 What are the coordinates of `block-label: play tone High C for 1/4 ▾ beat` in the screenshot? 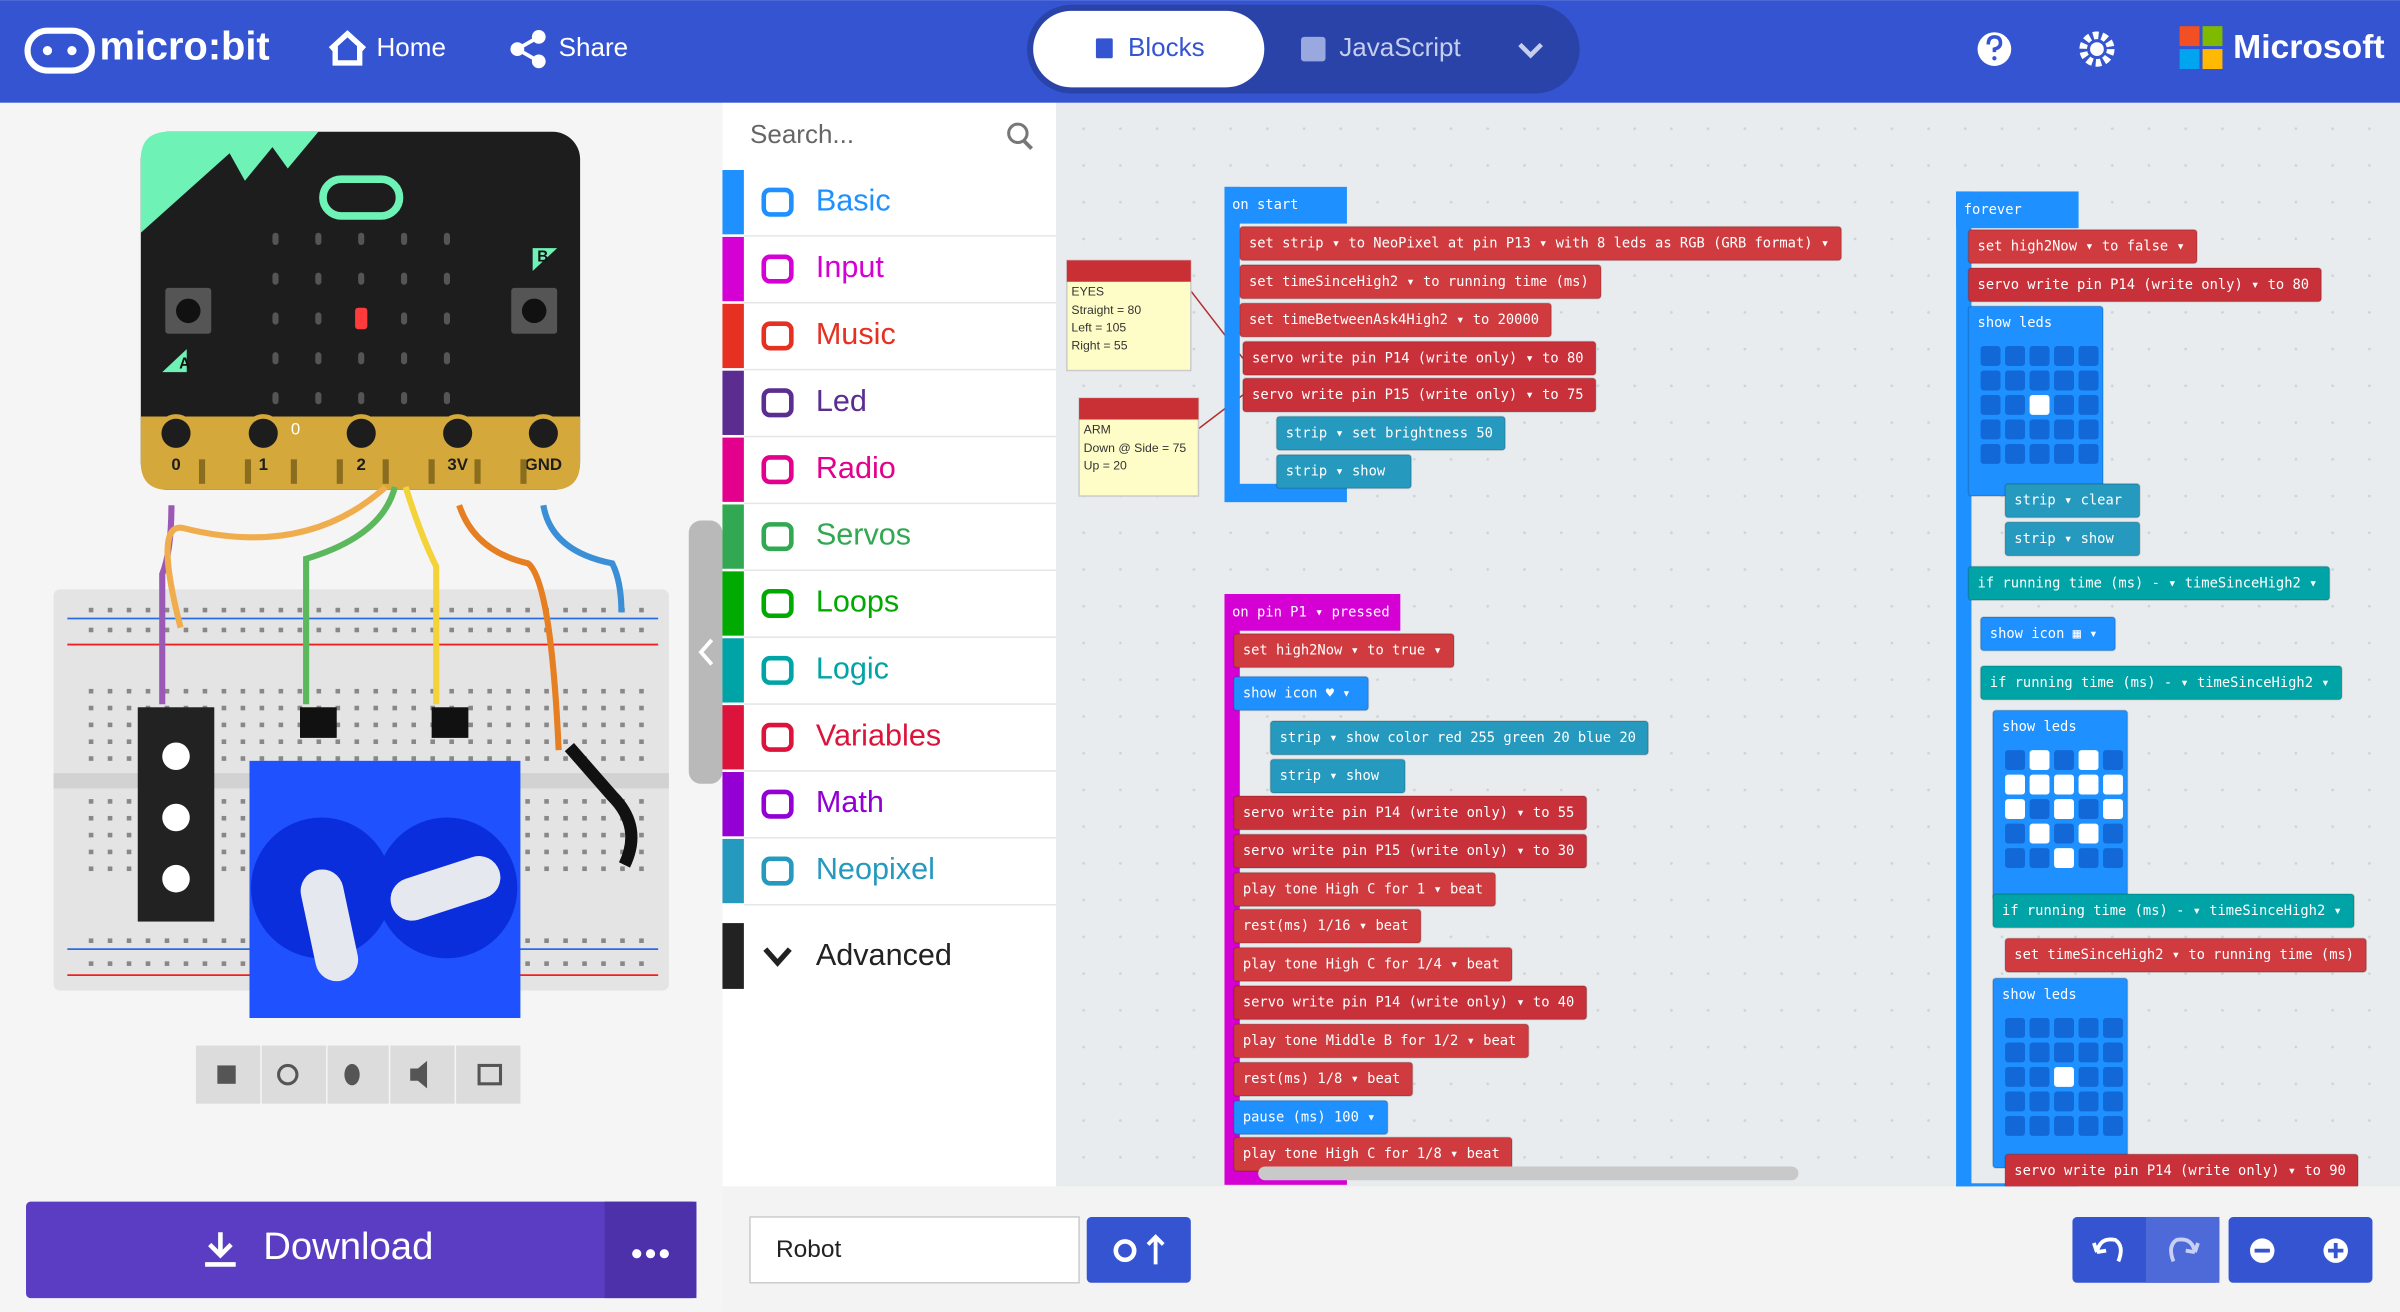 It's located at (1371, 964).